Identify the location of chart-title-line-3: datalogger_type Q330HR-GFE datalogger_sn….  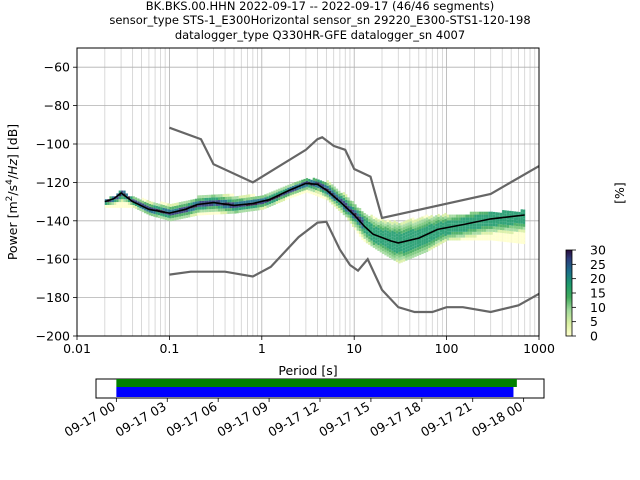
(320, 35).